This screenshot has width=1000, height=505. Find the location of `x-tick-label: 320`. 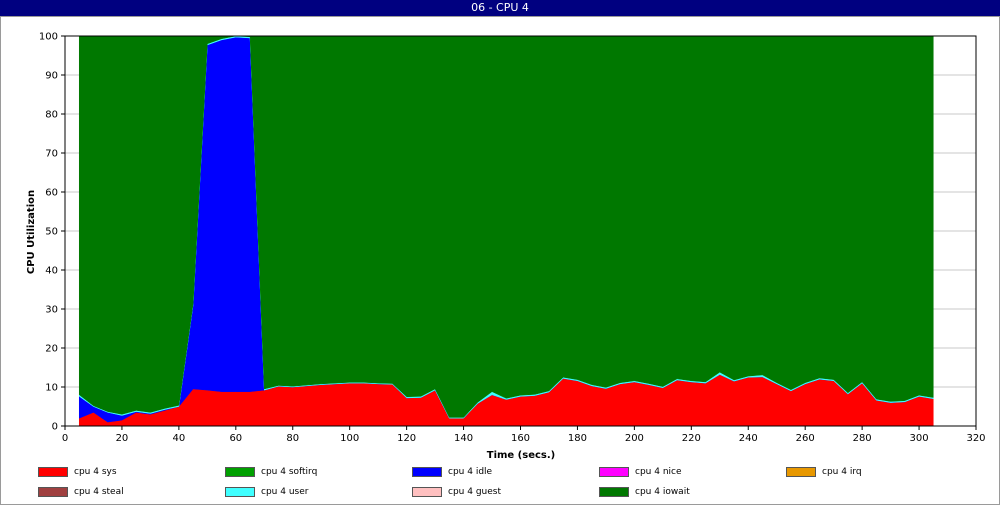

x-tick-label: 320 is located at coordinates (975, 438).